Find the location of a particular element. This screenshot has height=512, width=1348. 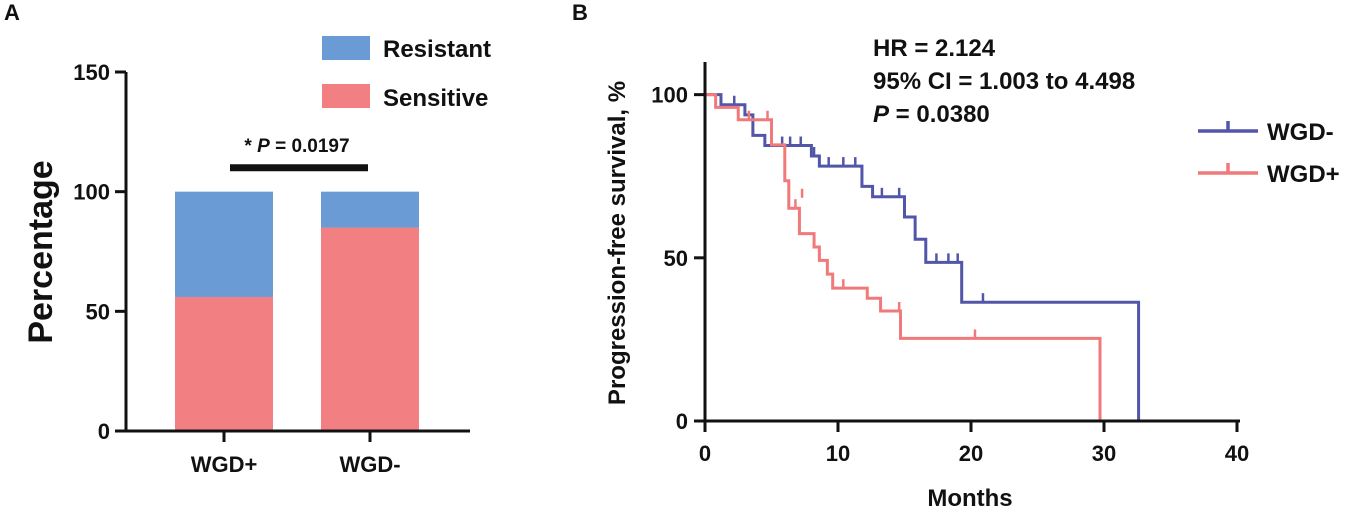

y-tick-label-150: 150 is located at coordinates (91, 72).